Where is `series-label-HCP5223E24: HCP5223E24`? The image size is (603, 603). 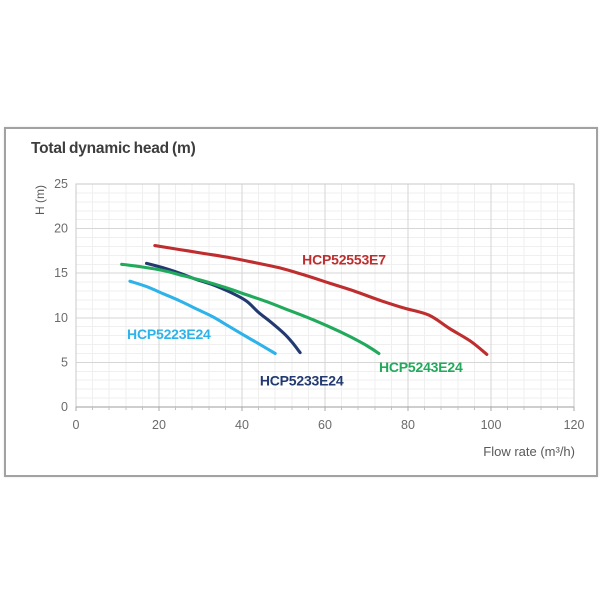
series-label-HCP5223E24: HCP5223E24 is located at coordinates (169, 334).